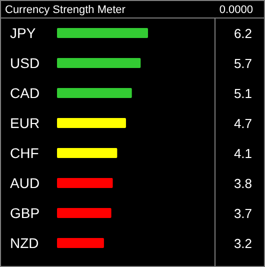 This screenshot has height=267, width=265. What do you see at coordinates (243, 183) in the screenshot?
I see `data-label: 3.8` at bounding box center [243, 183].